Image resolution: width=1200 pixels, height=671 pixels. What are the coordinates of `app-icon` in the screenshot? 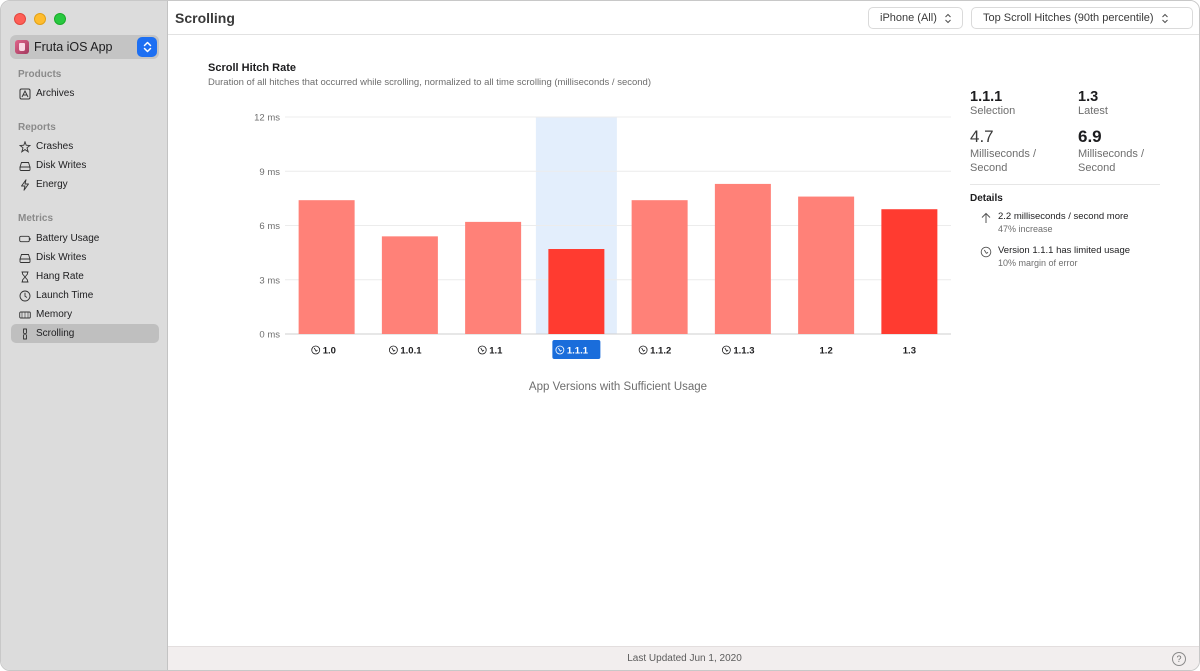 It's located at (22, 47).